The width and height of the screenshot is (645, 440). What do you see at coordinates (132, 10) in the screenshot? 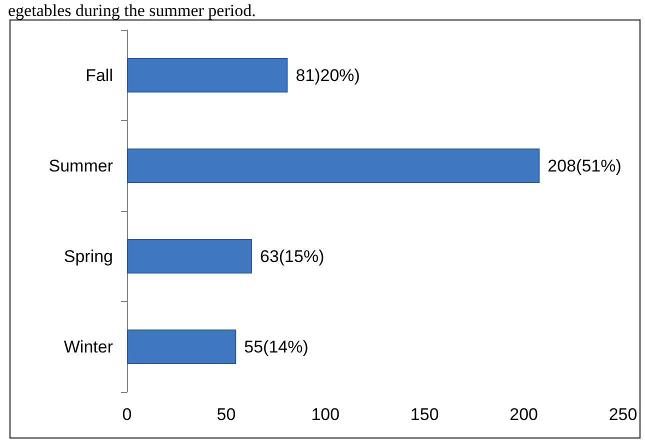
I see `text: egetables during the summer period.` at bounding box center [132, 10].